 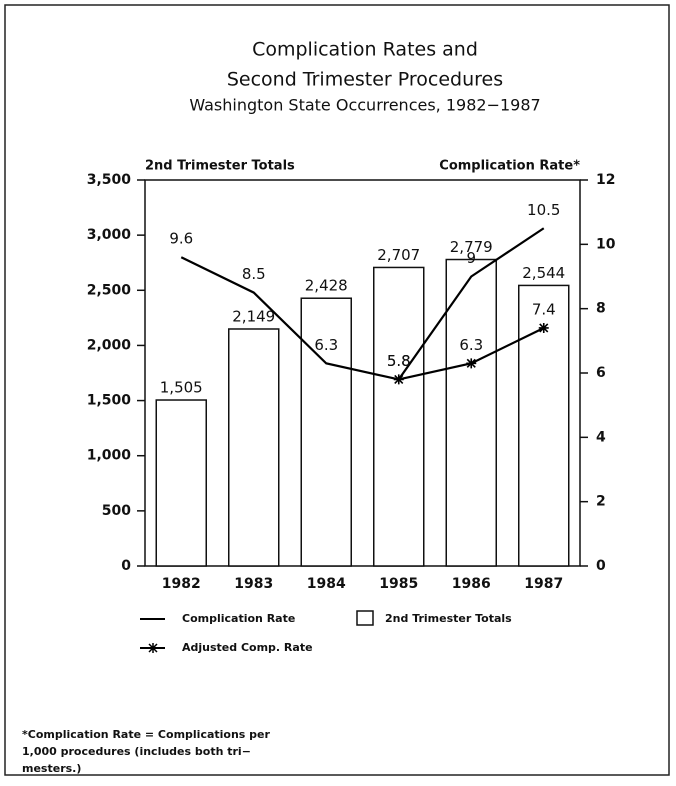 What do you see at coordinates (136, 751) in the screenshot?
I see `footnote: 1,000 procedures (includes both tri−` at bounding box center [136, 751].